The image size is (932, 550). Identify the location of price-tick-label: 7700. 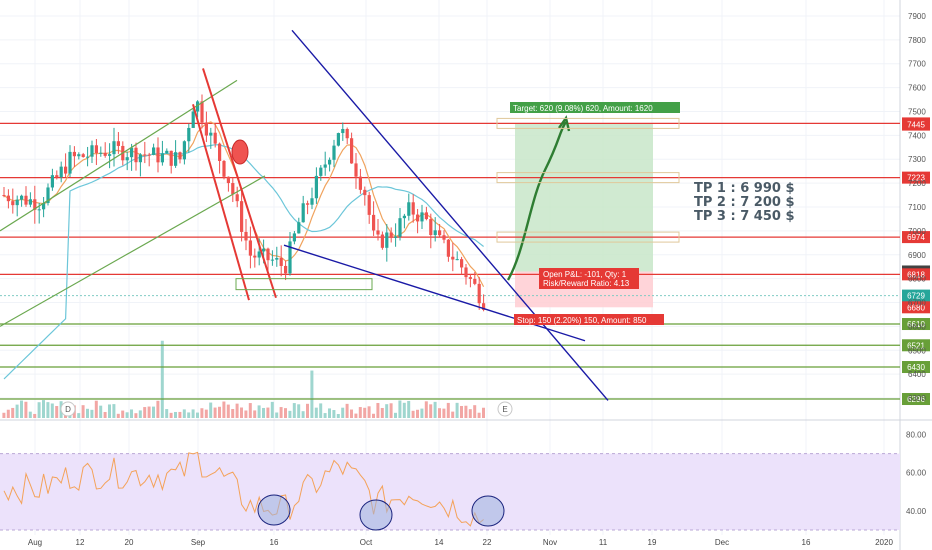
(917, 64).